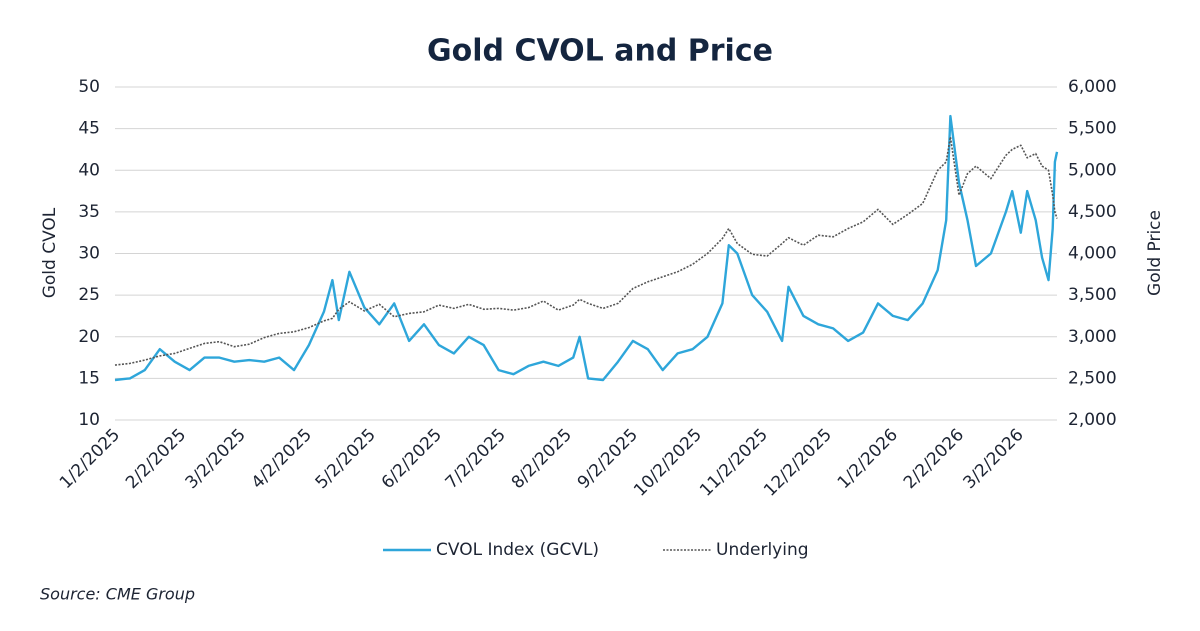 The image size is (1200, 631). Describe the element at coordinates (89, 378) in the screenshot. I see `y-tick-label: 15` at that location.